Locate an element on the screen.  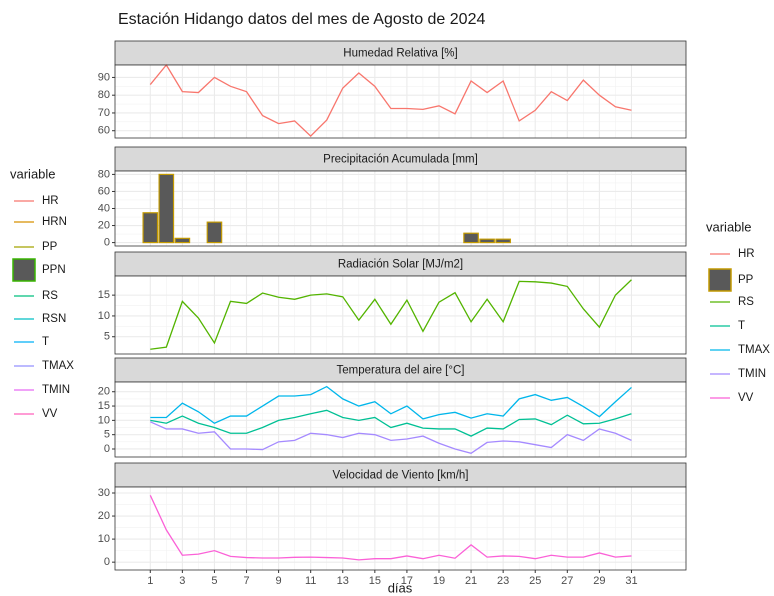
y-tick-label: 40 is located at coordinates (104, 208).